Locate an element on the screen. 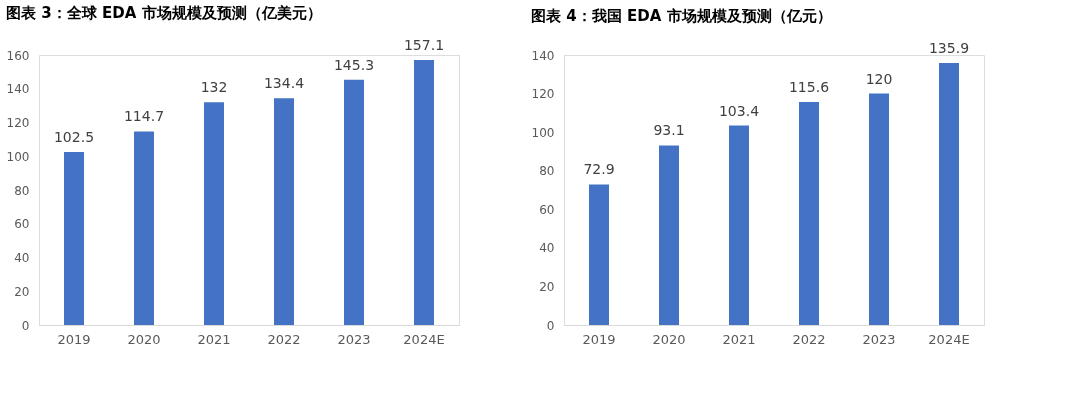  data-label: 157.1 is located at coordinates (424, 44).